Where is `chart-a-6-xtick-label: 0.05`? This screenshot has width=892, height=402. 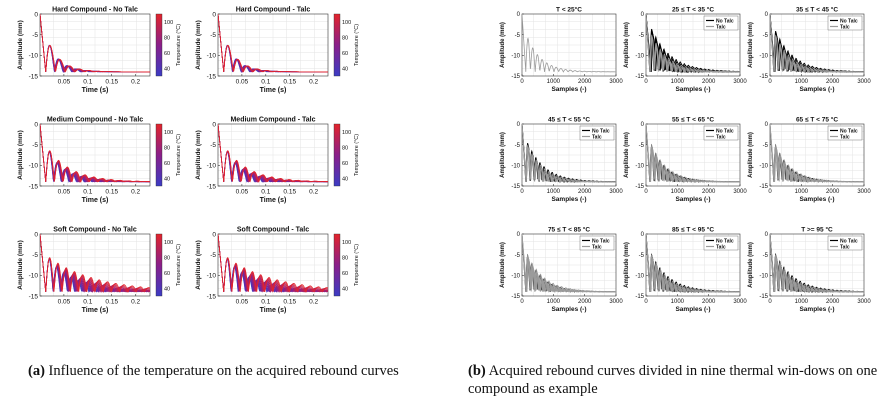
chart-a-6-xtick-label: 0.05 is located at coordinates (242, 302).